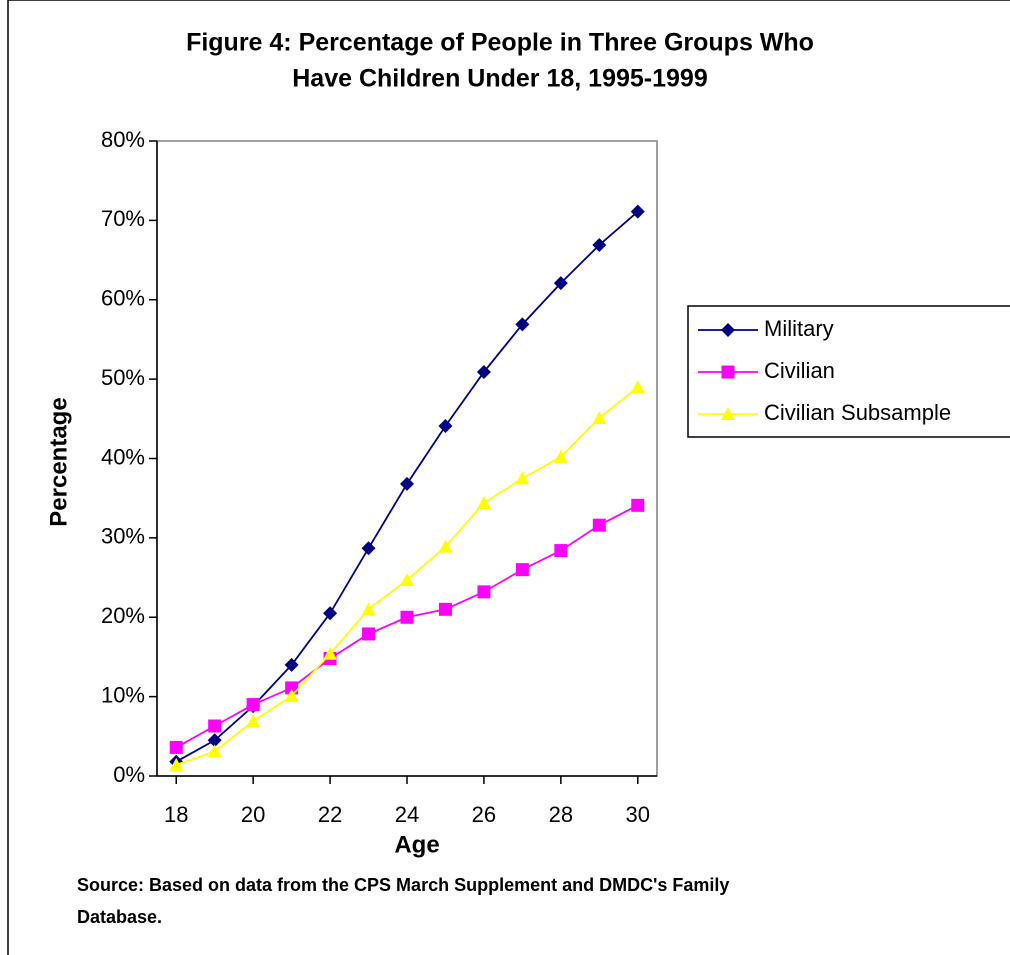 The height and width of the screenshot is (955, 1010). Describe the element at coordinates (123, 218) in the screenshot. I see `y-tick-label: 70%` at that location.